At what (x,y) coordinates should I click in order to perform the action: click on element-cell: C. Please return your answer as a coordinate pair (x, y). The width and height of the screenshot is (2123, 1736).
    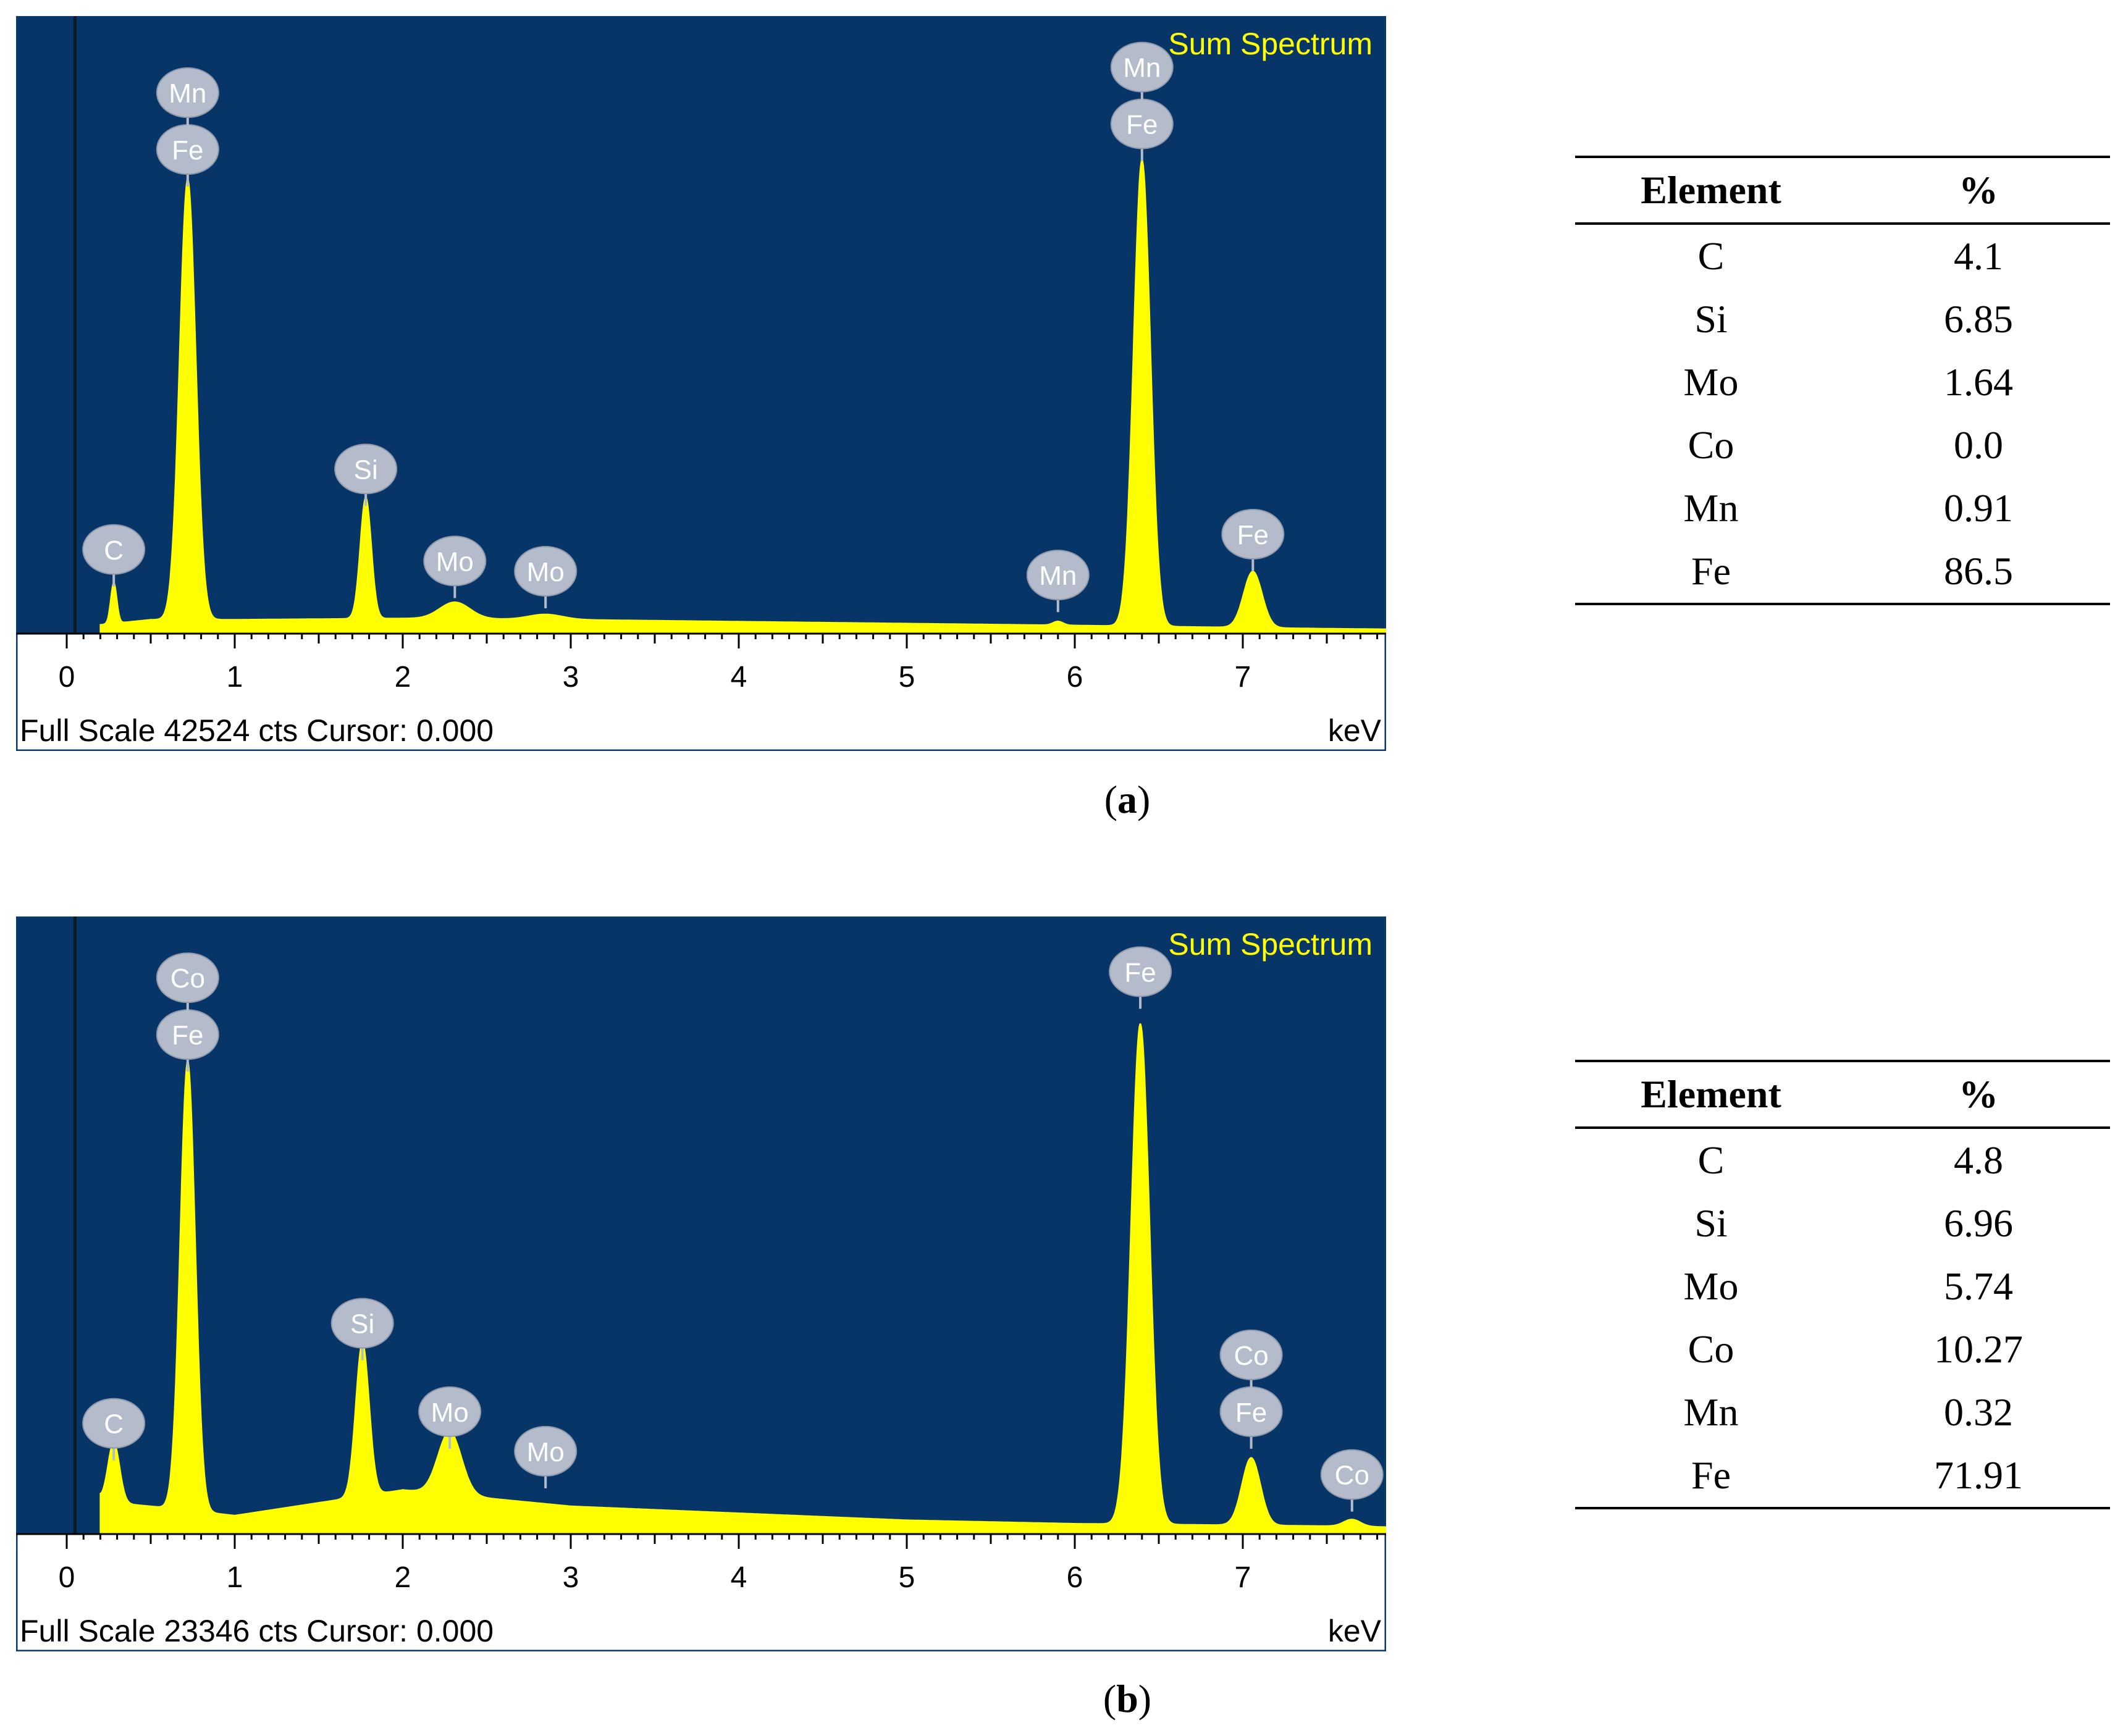
    Looking at the image, I should click on (1711, 1160).